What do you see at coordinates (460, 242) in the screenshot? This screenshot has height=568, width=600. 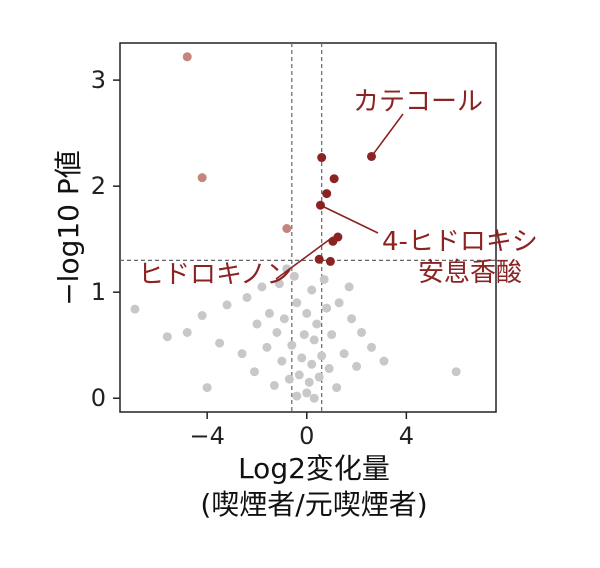 I see `annotation-label-1: 4-ヒドロキシ` at bounding box center [460, 242].